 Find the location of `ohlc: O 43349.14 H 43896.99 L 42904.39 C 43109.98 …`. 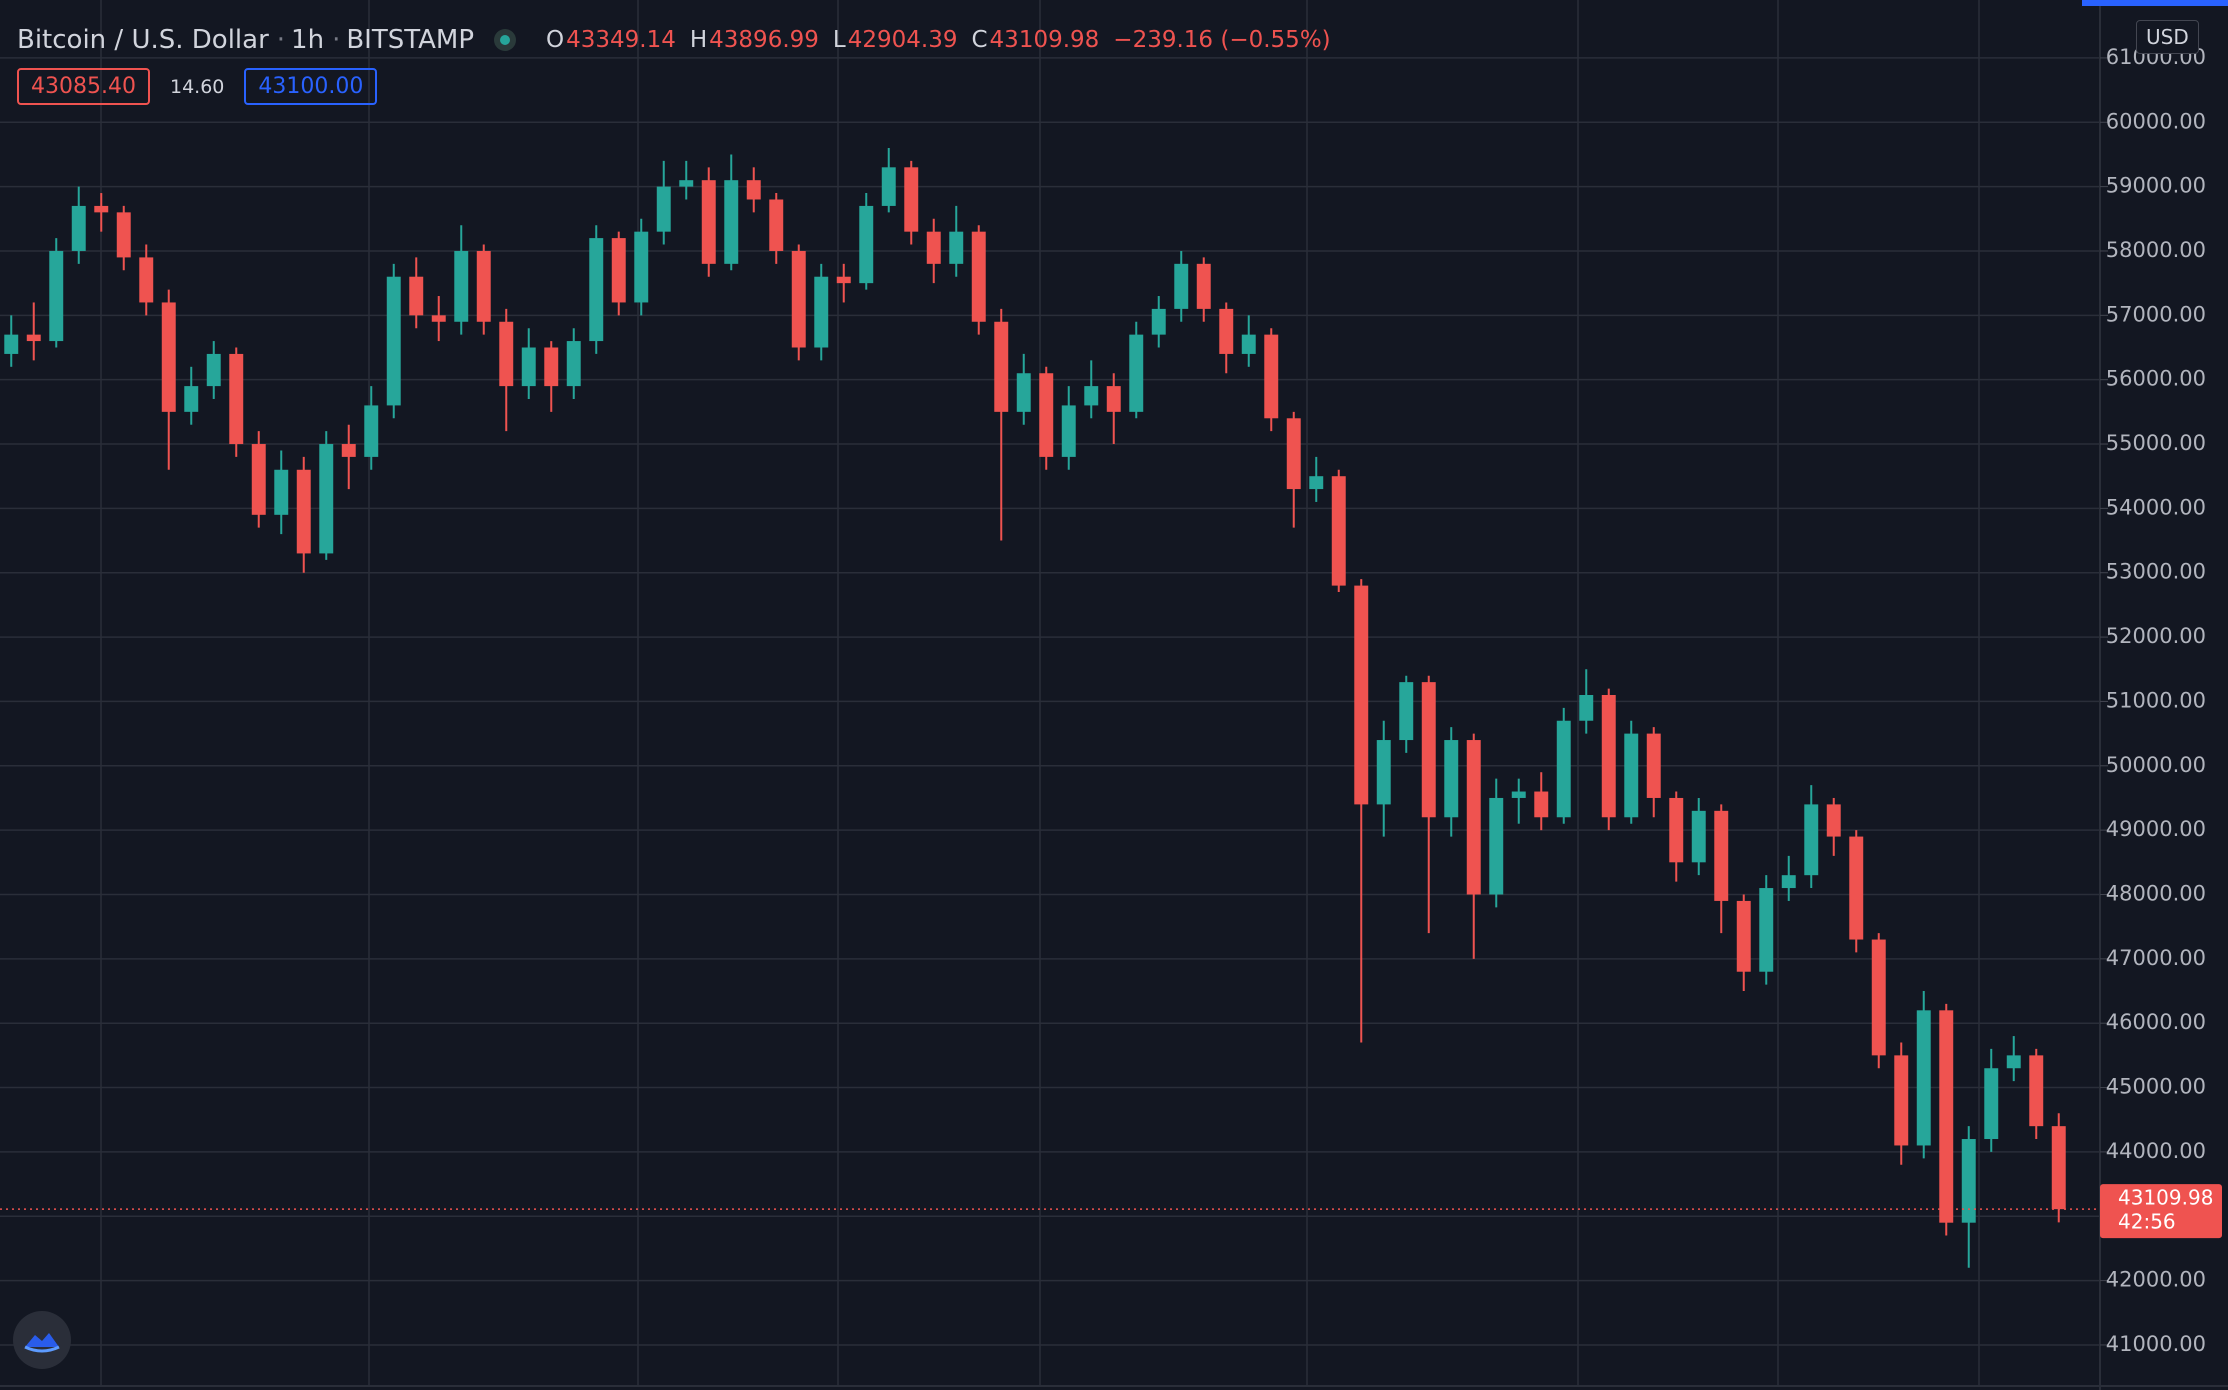

ohlc: O 43349.14 H 43896.99 L 42904.39 C 43109.98 … is located at coordinates (945, 40).